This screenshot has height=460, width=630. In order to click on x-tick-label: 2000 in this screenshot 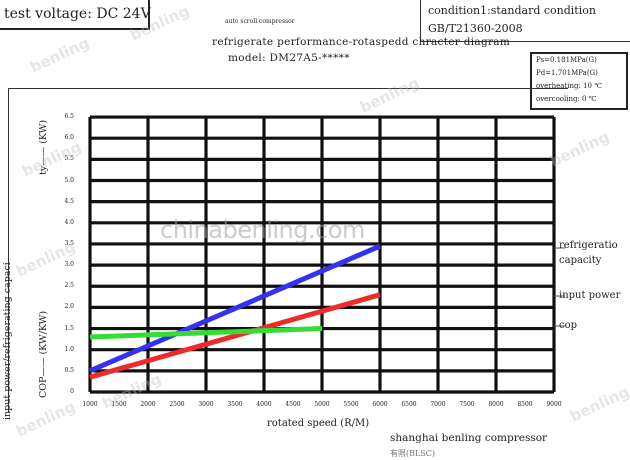, I will do `click(148, 404)`.